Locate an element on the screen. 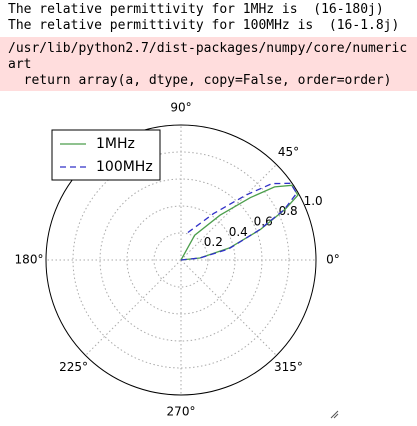  angle-label: 45° is located at coordinates (288, 152).